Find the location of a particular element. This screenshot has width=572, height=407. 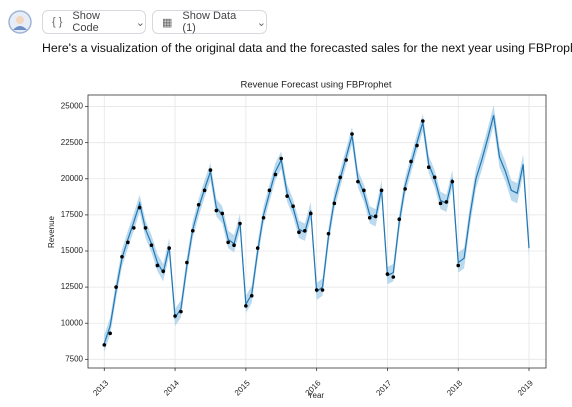

button-label: Show Code is located at coordinates (86, 22).